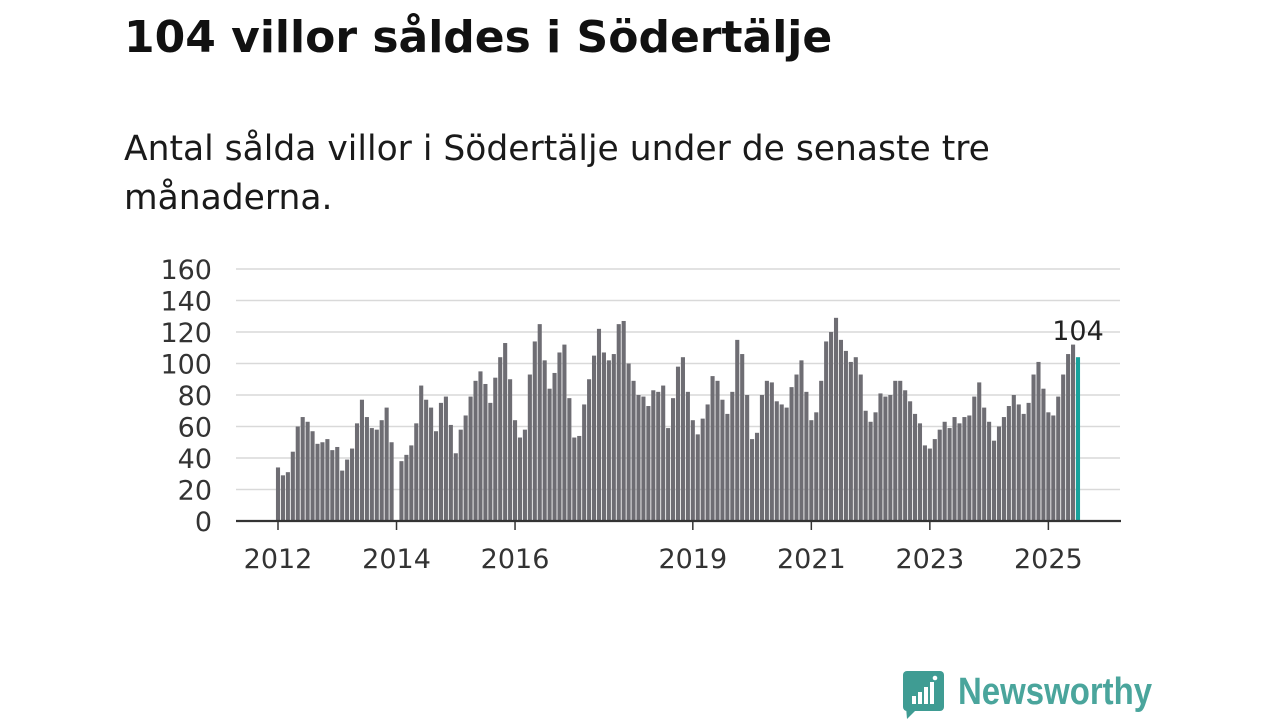 The height and width of the screenshot is (720, 1280). I want to click on y-tick-label: 20, so click(195, 490).